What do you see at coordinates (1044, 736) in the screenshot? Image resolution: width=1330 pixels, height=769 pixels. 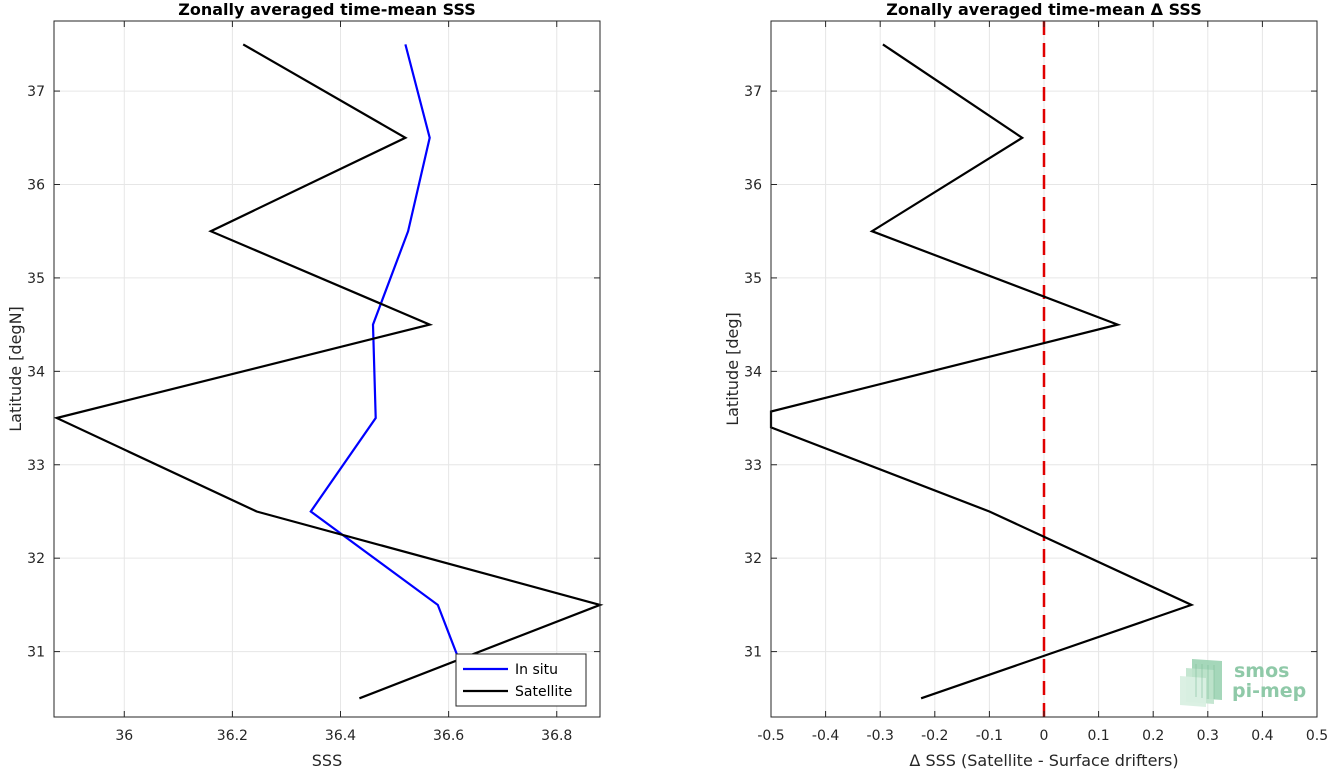 I see `x-tick-label: 0` at bounding box center [1044, 736].